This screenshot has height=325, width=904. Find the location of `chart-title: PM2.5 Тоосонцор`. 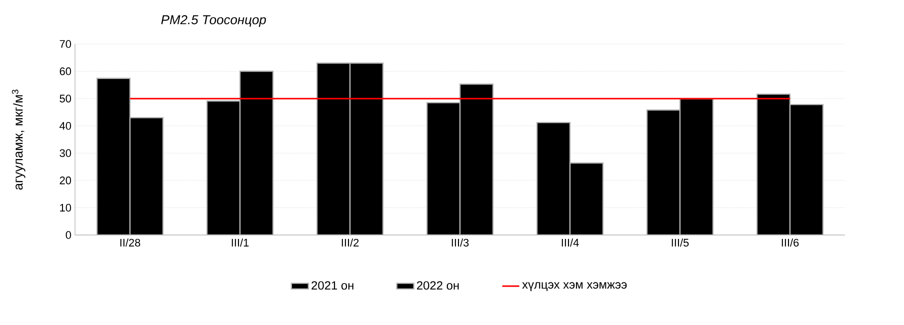

chart-title: PM2.5 Тоосонцор is located at coordinates (213, 21).